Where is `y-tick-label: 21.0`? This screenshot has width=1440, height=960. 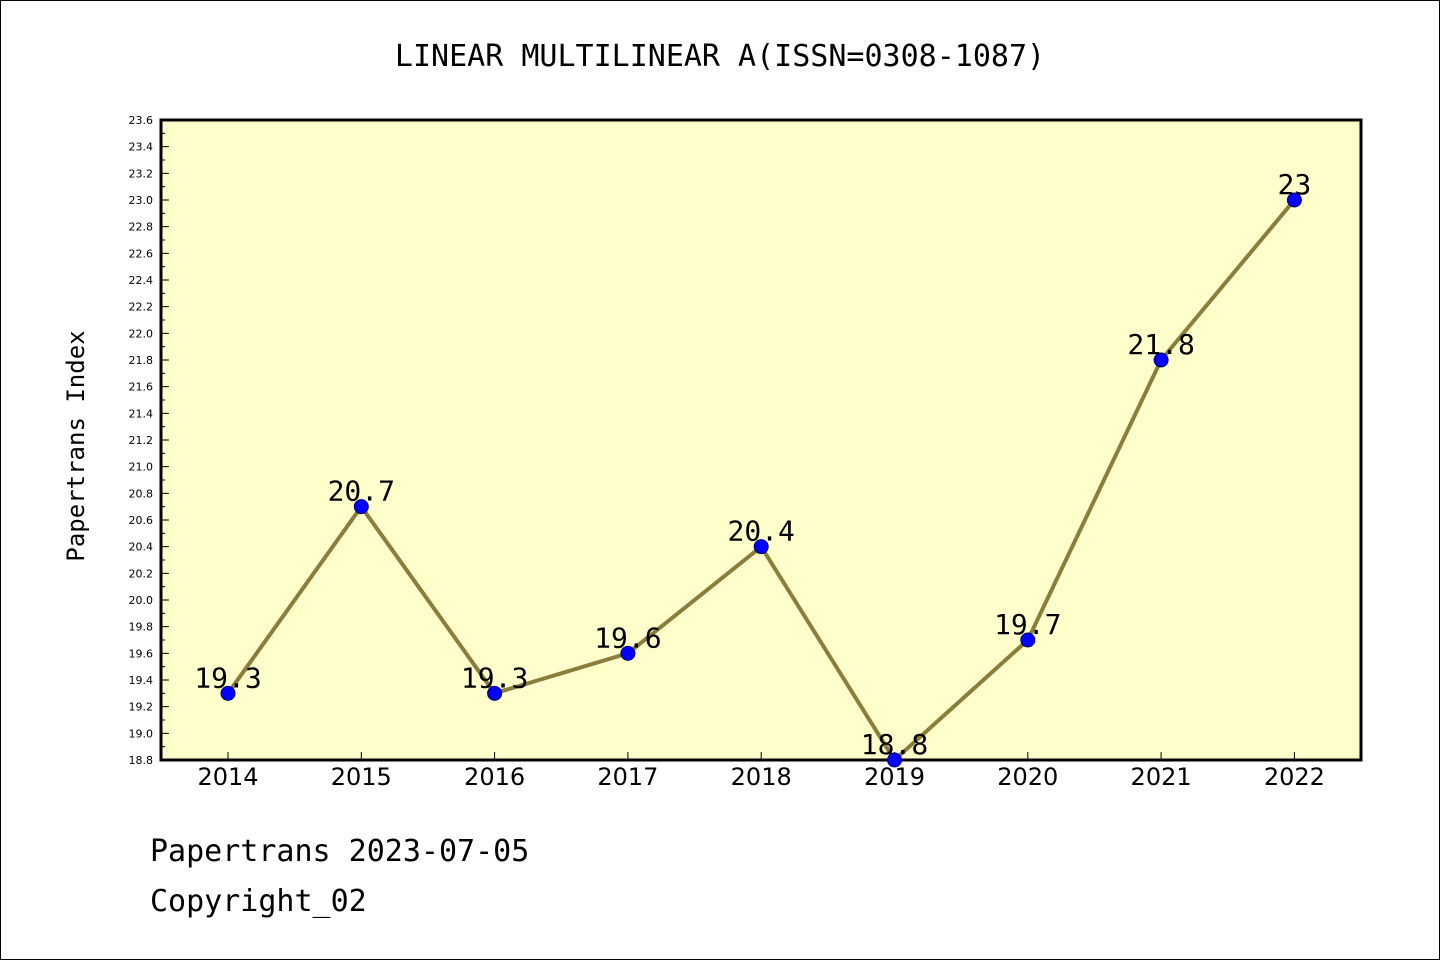
y-tick-label: 21.0 is located at coordinates (141, 467).